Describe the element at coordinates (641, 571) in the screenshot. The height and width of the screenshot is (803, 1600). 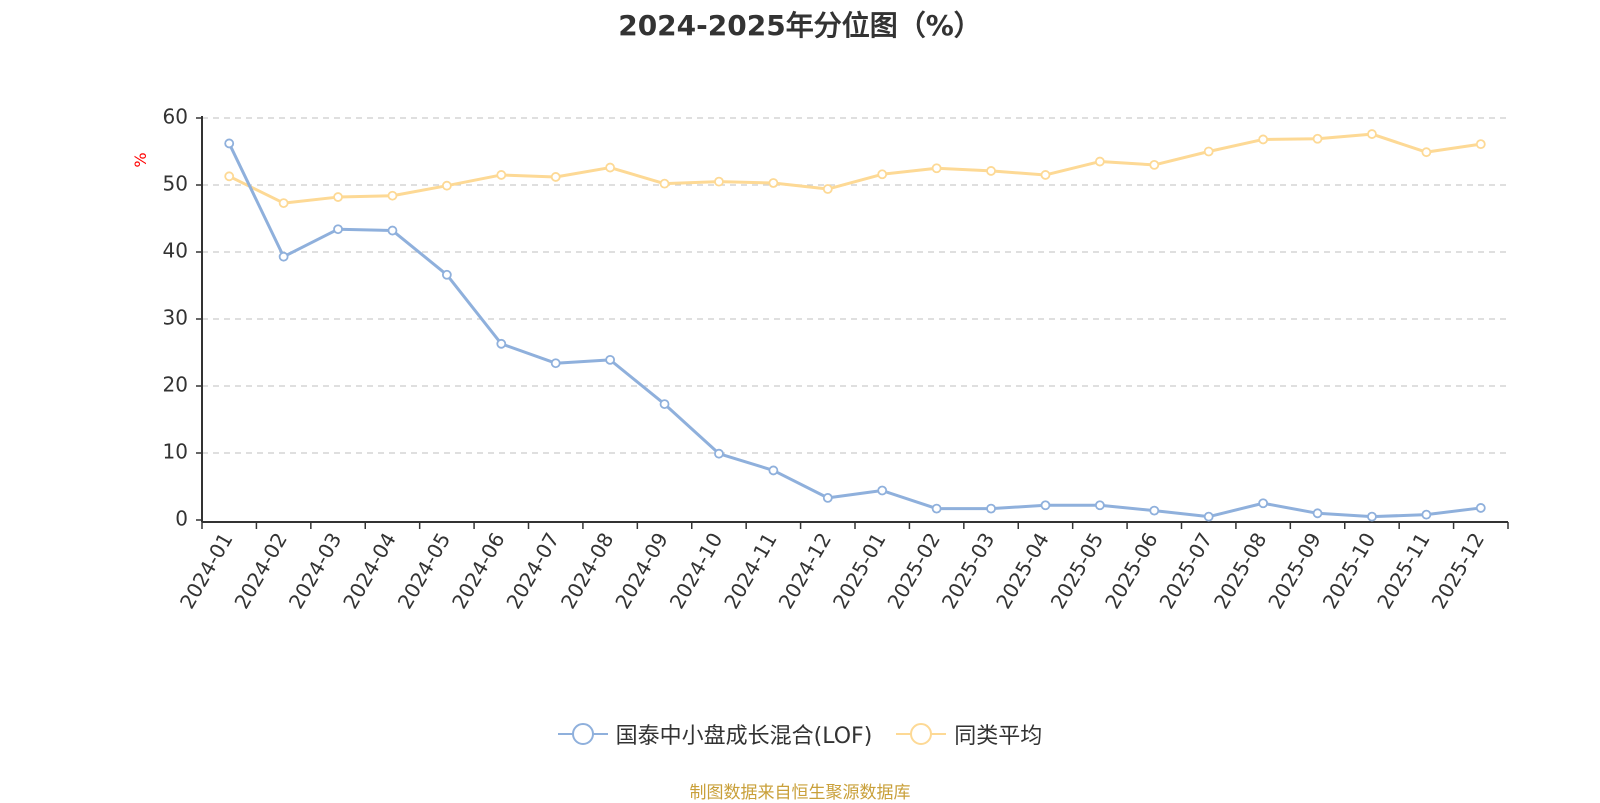
I see `x-tick-label-2024-09: 2024-09` at that location.